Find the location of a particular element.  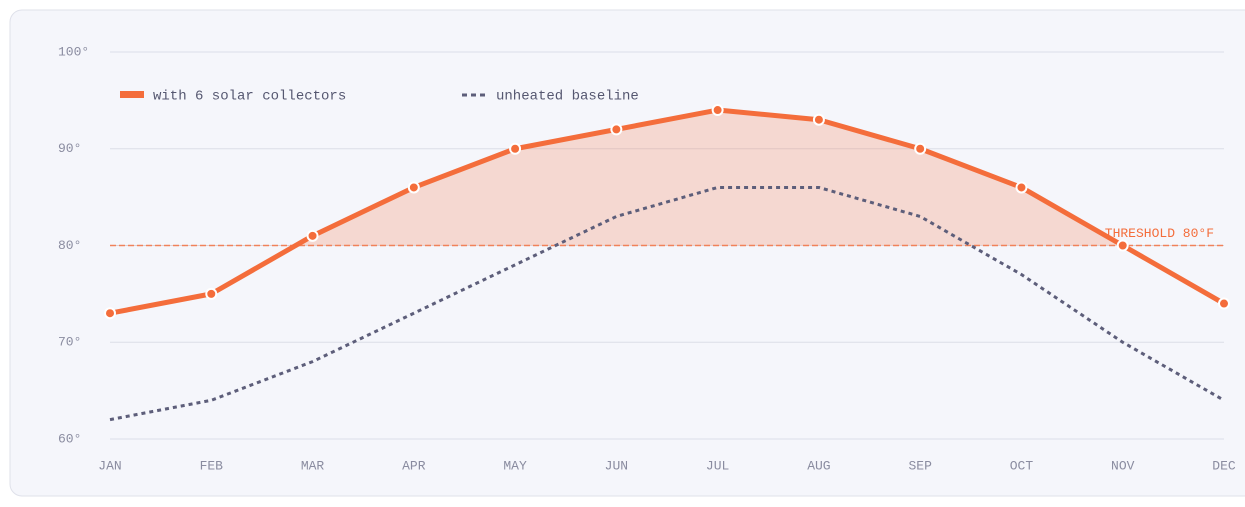

x-tick-label: JAN is located at coordinates (109, 465).